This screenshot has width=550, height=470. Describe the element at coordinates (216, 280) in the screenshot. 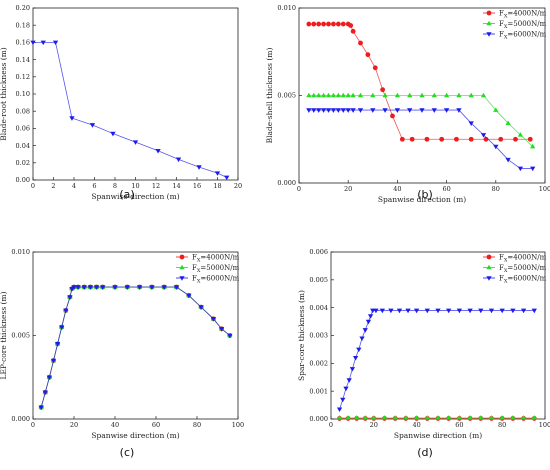

I see `legend-entry: FX=6000N/m` at that location.